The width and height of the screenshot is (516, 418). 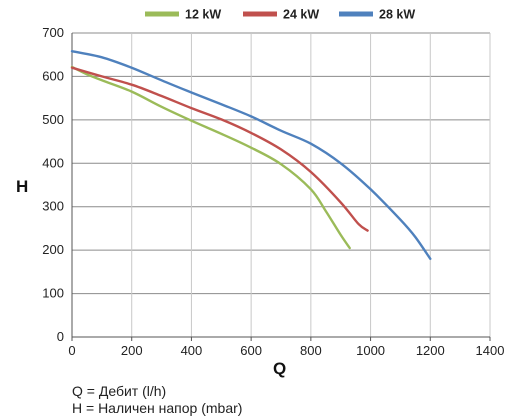 What do you see at coordinates (53, 206) in the screenshot?
I see `y-tick-label-300: 300` at bounding box center [53, 206].